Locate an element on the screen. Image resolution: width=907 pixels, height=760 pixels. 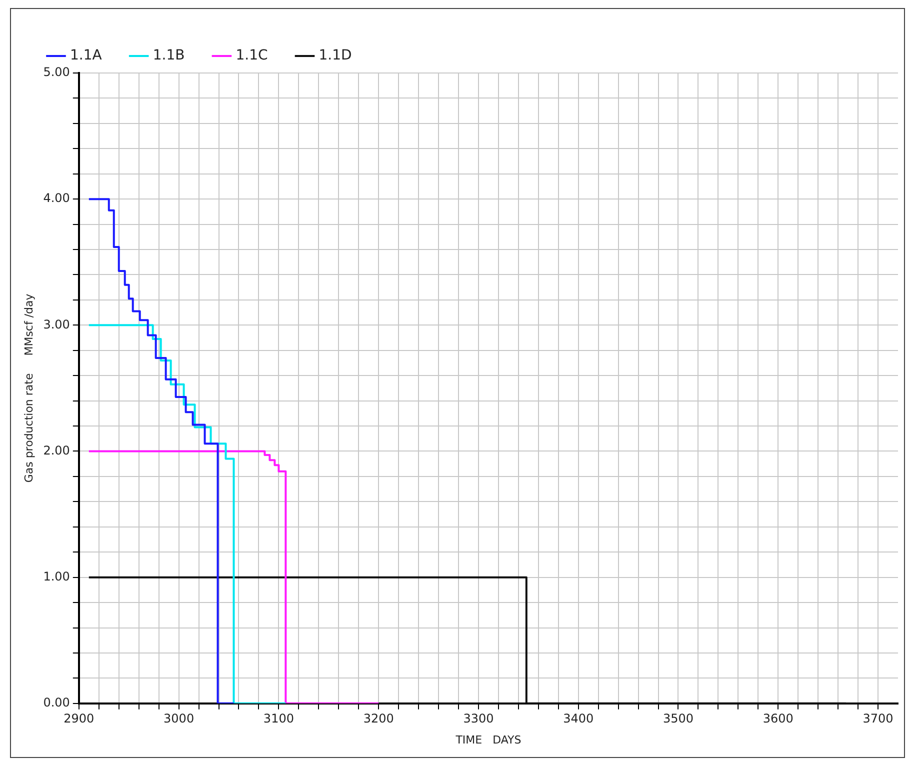
legend-label: 1.1D is located at coordinates (335, 56).